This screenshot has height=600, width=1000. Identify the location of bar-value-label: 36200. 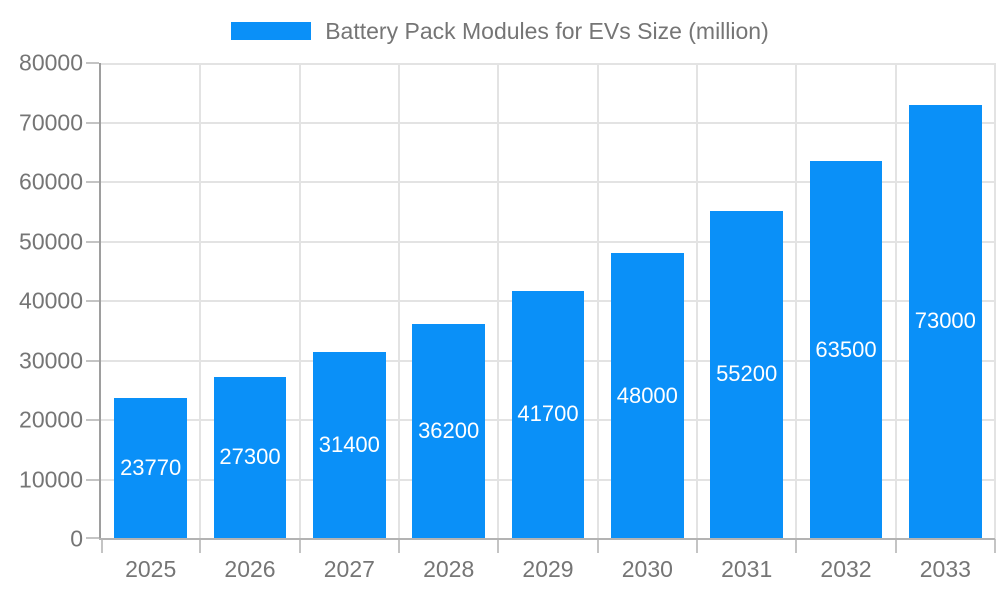
(449, 430).